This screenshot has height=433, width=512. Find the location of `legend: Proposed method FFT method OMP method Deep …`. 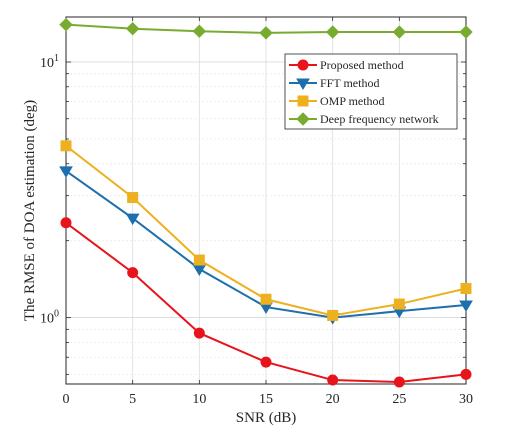

legend: Proposed method FFT method OMP method Deep … is located at coordinates (371, 91).